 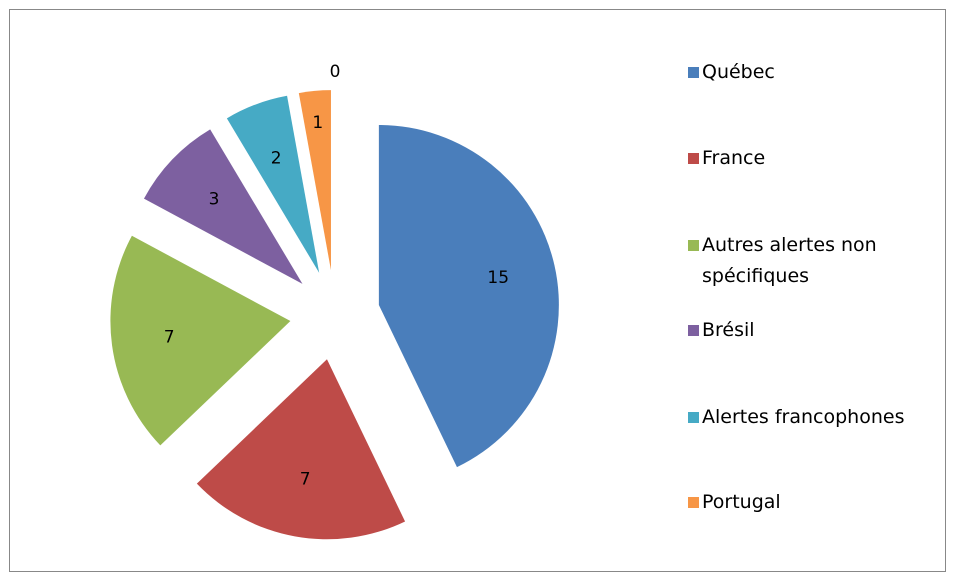 I want to click on legend-item: Alertes francophones, so click(x=819, y=417).